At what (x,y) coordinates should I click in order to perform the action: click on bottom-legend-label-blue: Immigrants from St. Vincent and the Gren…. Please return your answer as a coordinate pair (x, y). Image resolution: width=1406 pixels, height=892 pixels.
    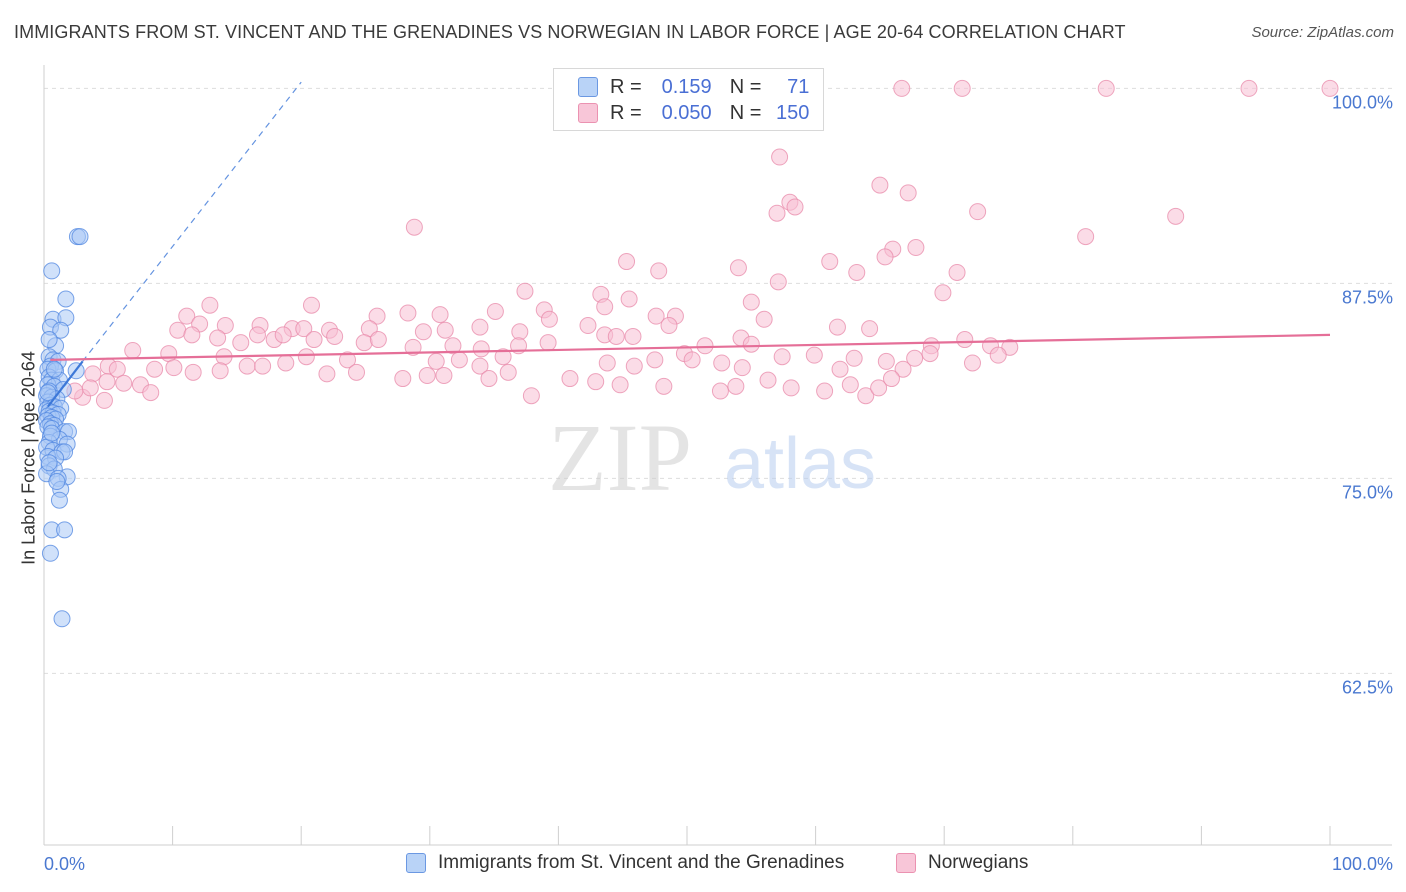
    Looking at the image, I should click on (641, 862).